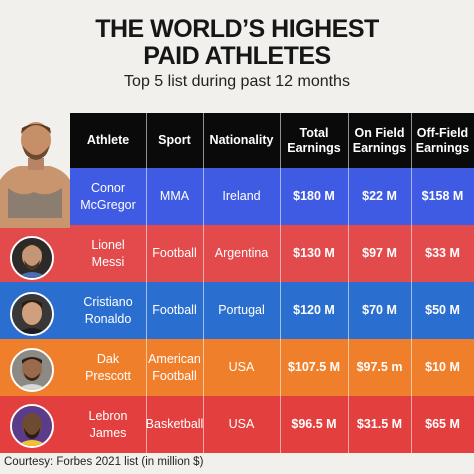  I want to click on page-title: THE WORLD’S HIGHEST PAID ATHLETES, so click(237, 43).